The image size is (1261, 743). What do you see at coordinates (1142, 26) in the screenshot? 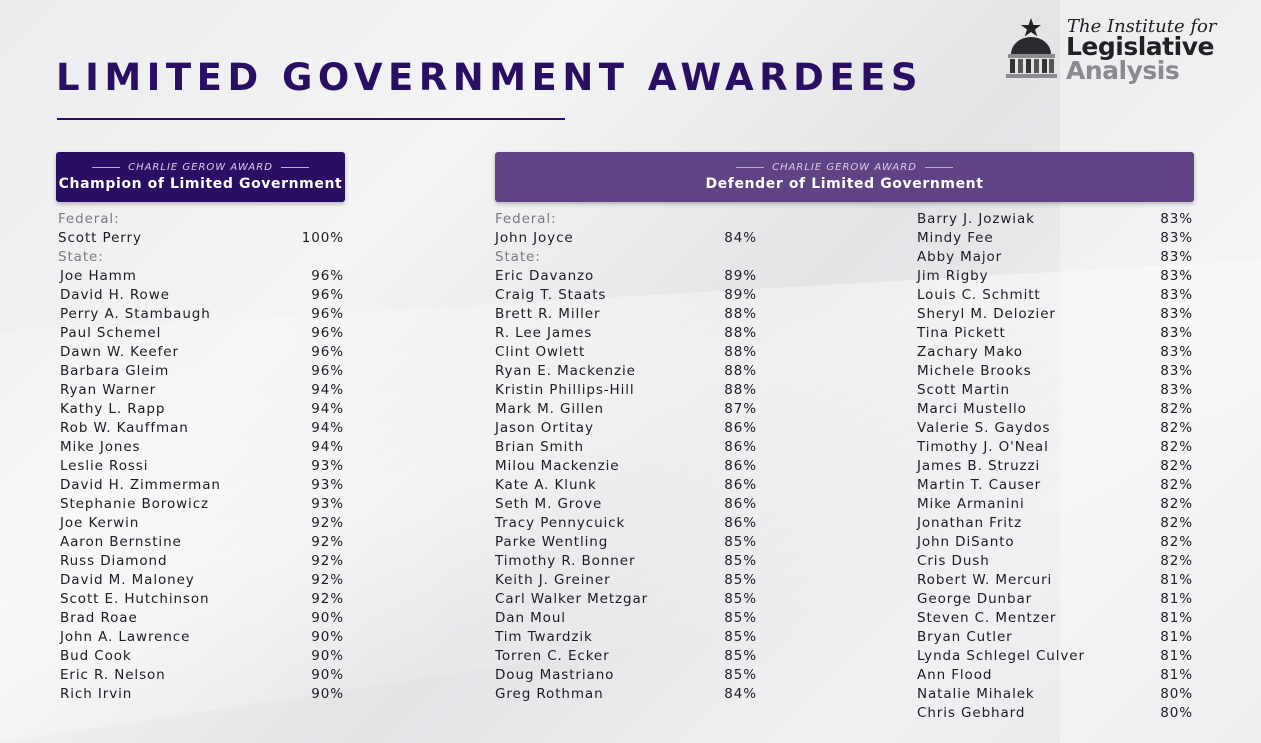
I see `logo-line1: The Institute for` at bounding box center [1142, 26].